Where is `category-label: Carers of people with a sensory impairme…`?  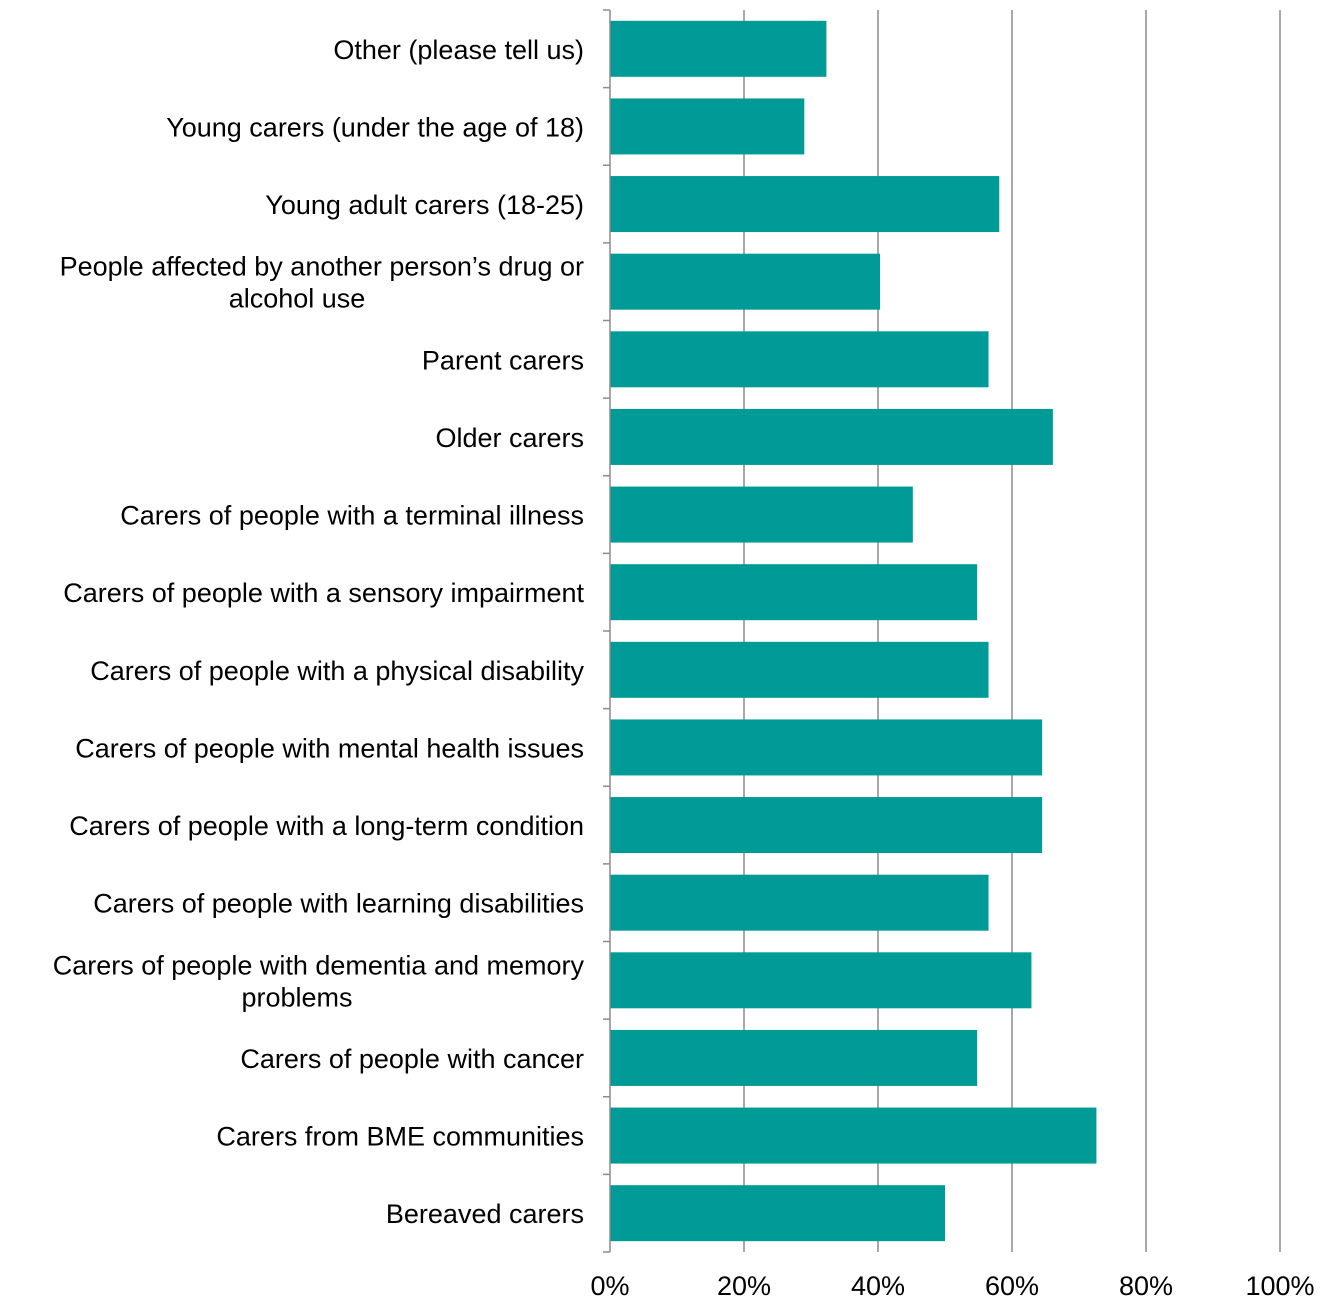 category-label: Carers of people with a sensory impairme… is located at coordinates (323, 593).